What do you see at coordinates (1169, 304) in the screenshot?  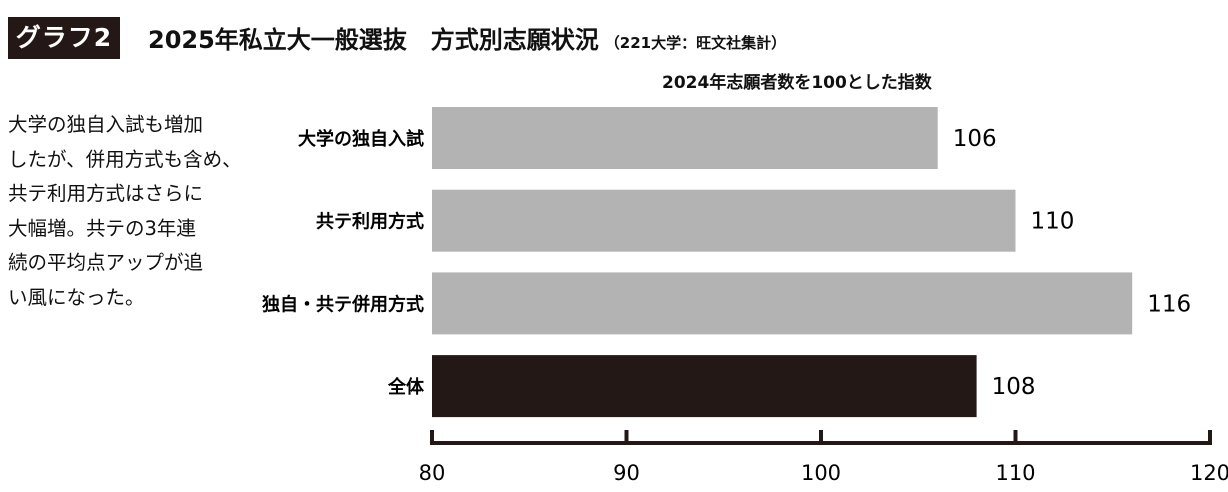 I see `value-label: 116` at bounding box center [1169, 304].